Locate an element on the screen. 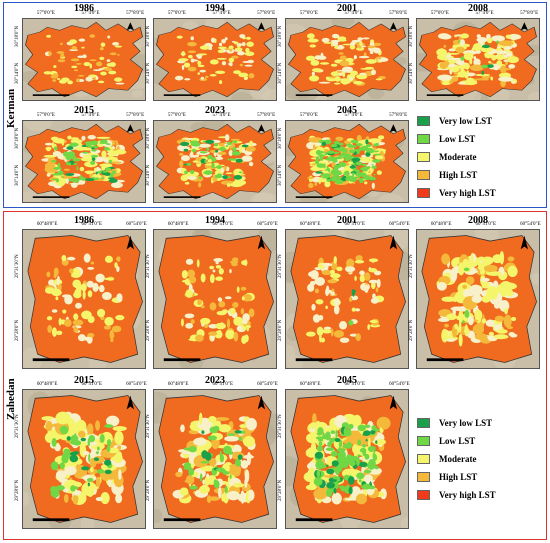 This screenshot has width=550, height=543. lst-map-zahedan-1994 is located at coordinates (217, 299).